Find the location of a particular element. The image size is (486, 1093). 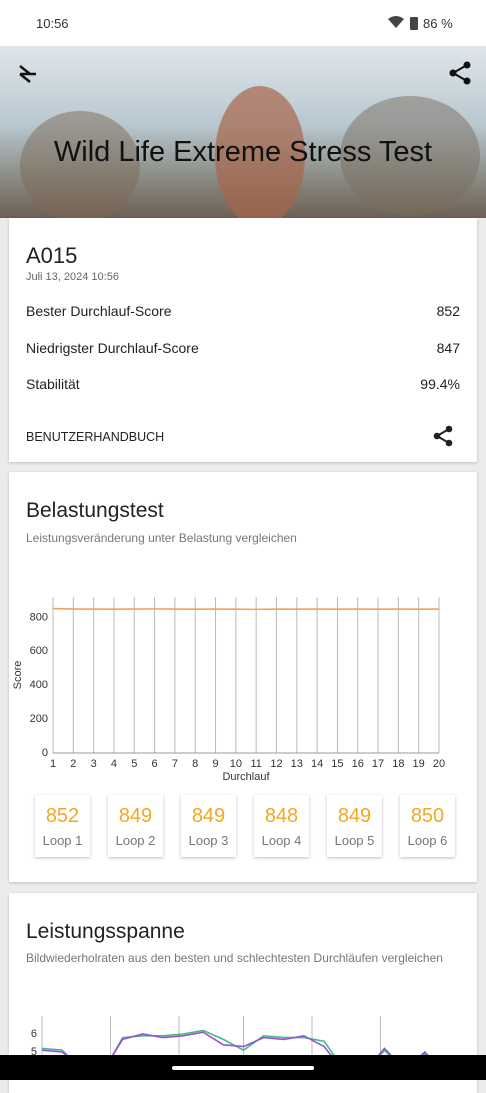

row-value: 847 is located at coordinates (448, 347).